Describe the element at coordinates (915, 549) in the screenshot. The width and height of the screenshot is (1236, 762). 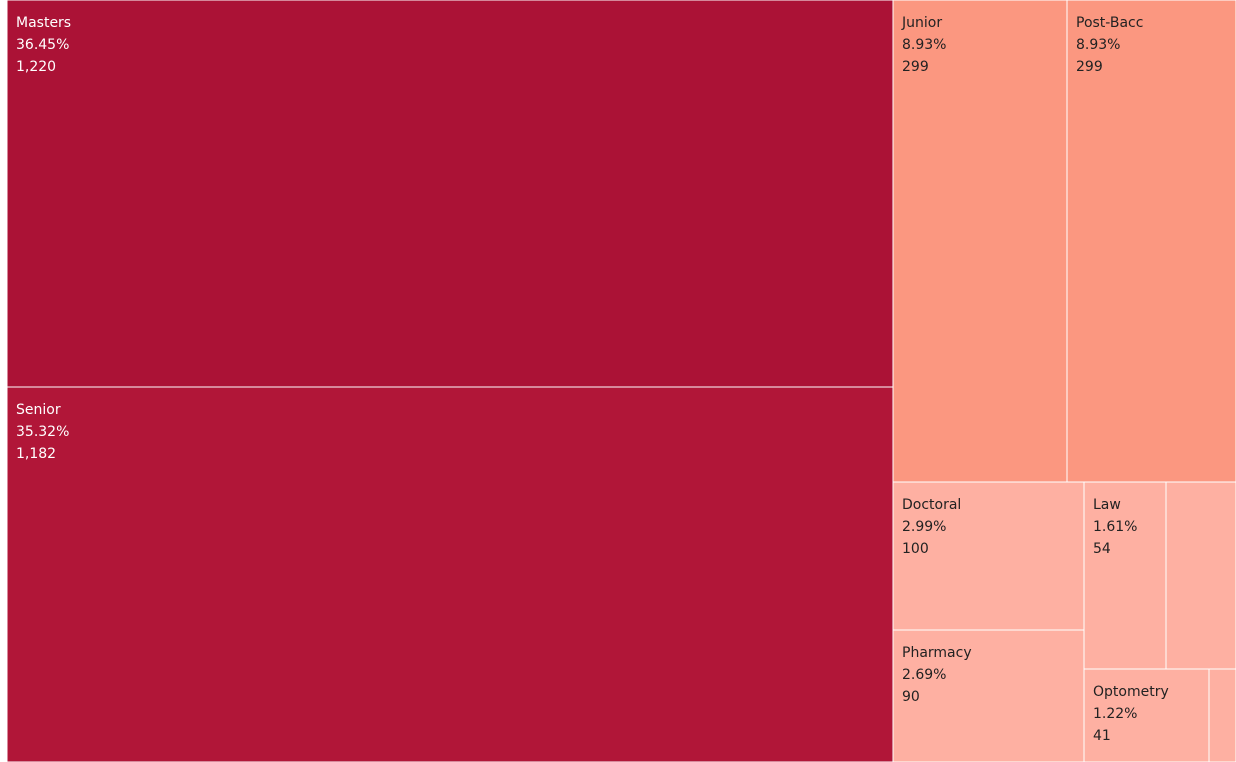
I see `tile-count: 100` at that location.